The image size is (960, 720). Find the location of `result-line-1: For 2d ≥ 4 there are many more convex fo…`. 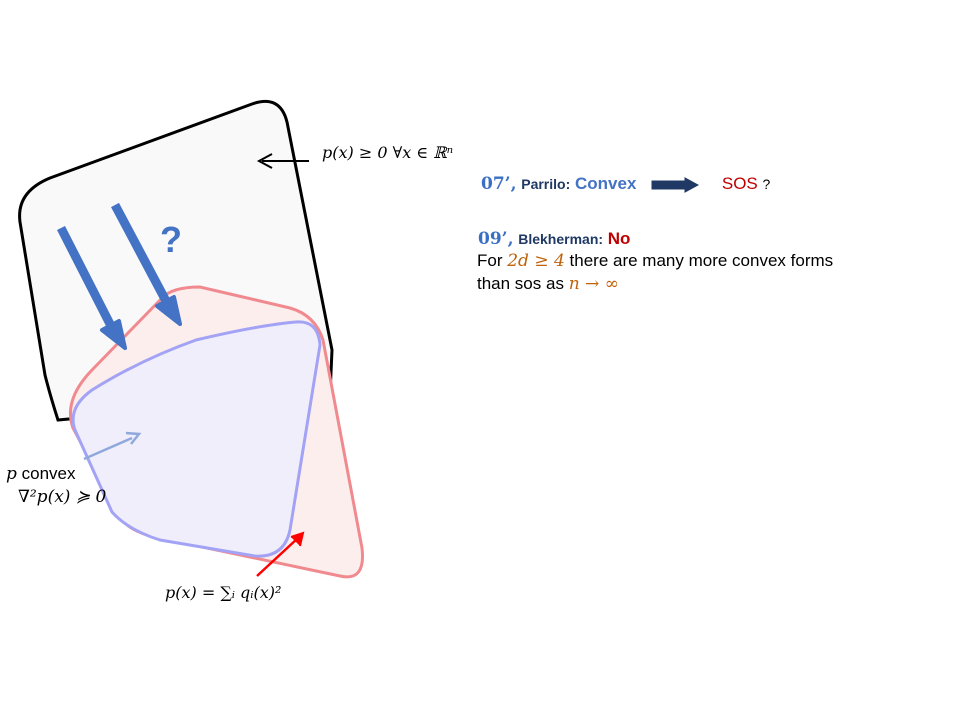

result-line-1: For 2d ≥ 4 there are many more convex fo… is located at coordinates (655, 261).